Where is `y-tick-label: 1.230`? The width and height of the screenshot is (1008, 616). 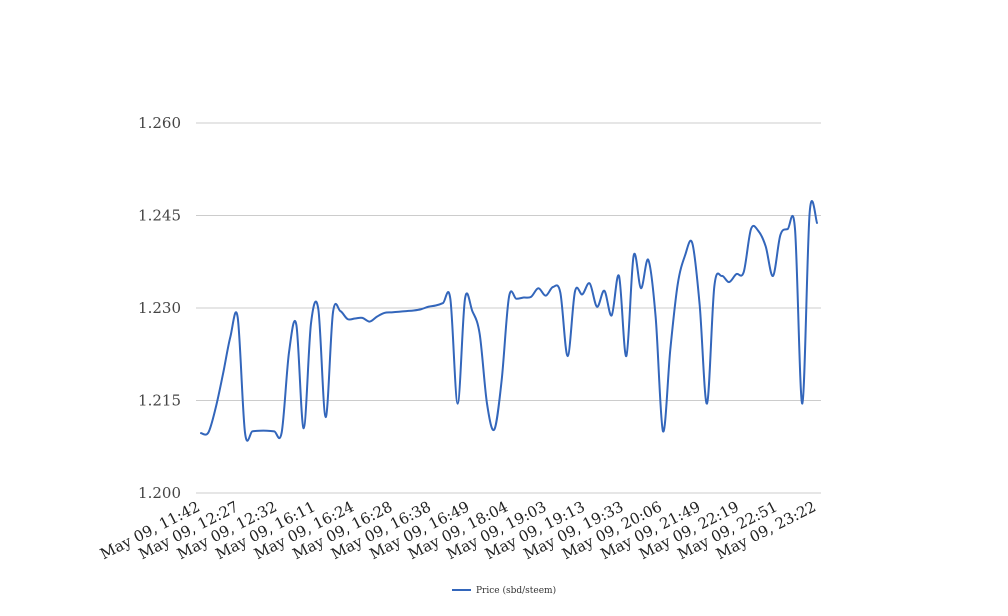 y-tick-label: 1.230 is located at coordinates (159, 308).